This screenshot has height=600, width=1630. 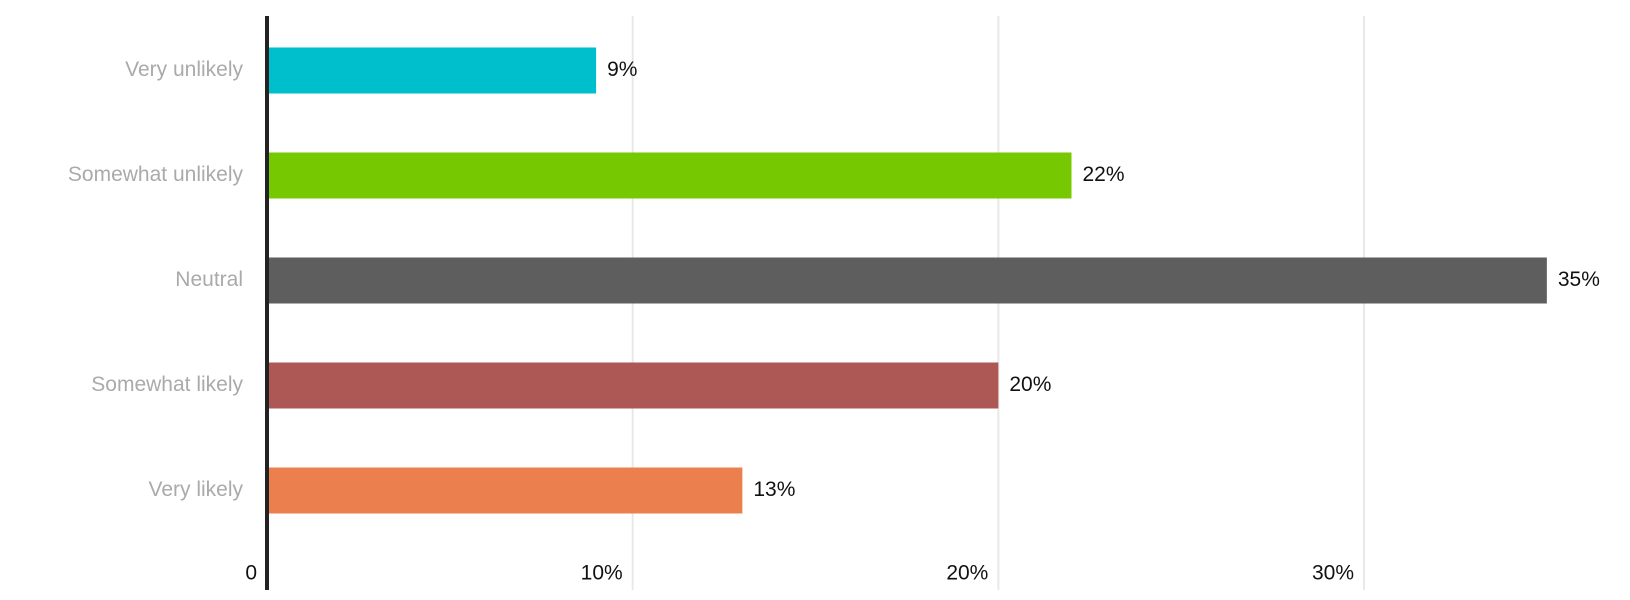 I want to click on x-tick-label: 30%, so click(x=1333, y=573).